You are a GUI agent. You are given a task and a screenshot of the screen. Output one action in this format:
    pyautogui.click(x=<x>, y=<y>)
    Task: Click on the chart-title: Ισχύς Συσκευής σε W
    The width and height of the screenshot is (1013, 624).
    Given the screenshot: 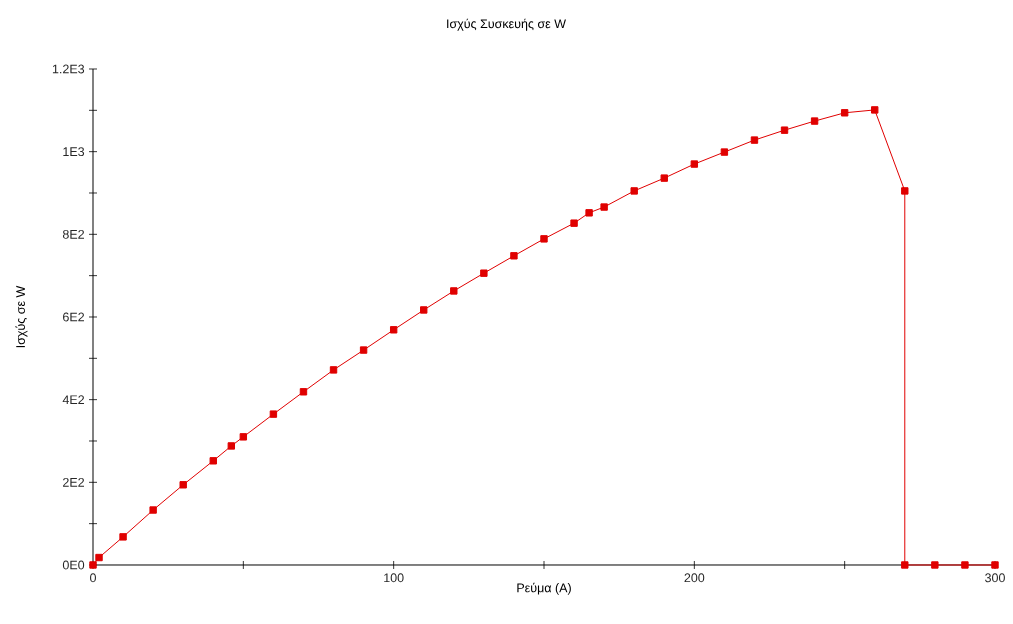 What is the action you would take?
    pyautogui.click(x=506, y=24)
    